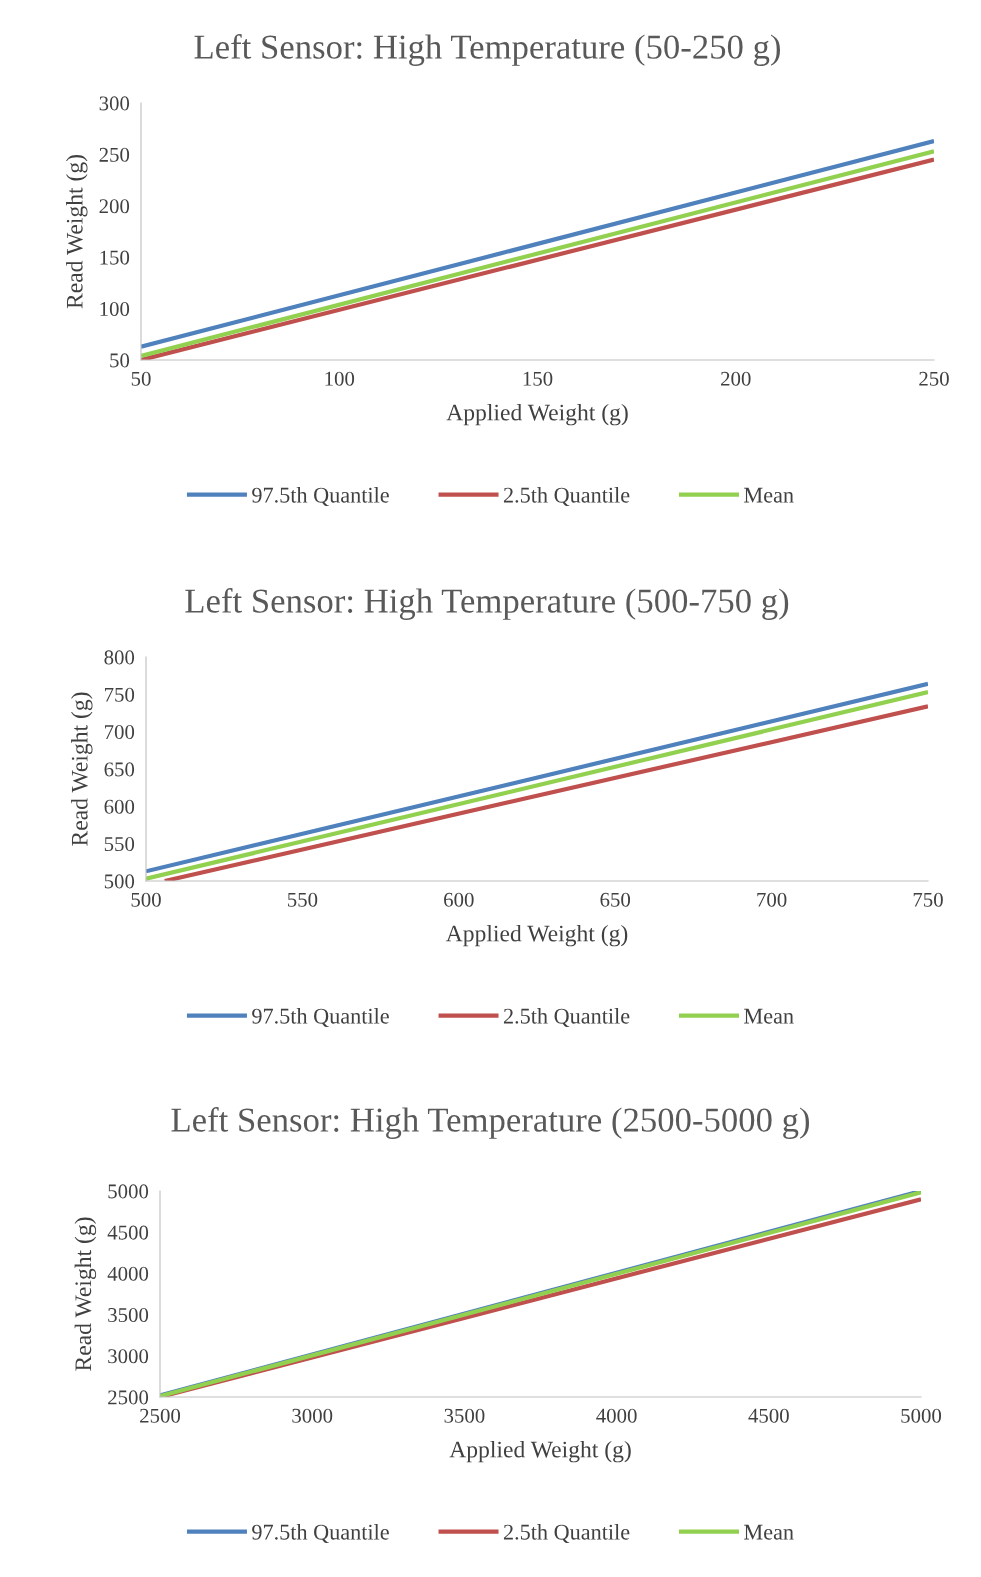 The image size is (981, 1577). What do you see at coordinates (538, 378) in the screenshot?
I see `x-tick-label: 150` at bounding box center [538, 378].